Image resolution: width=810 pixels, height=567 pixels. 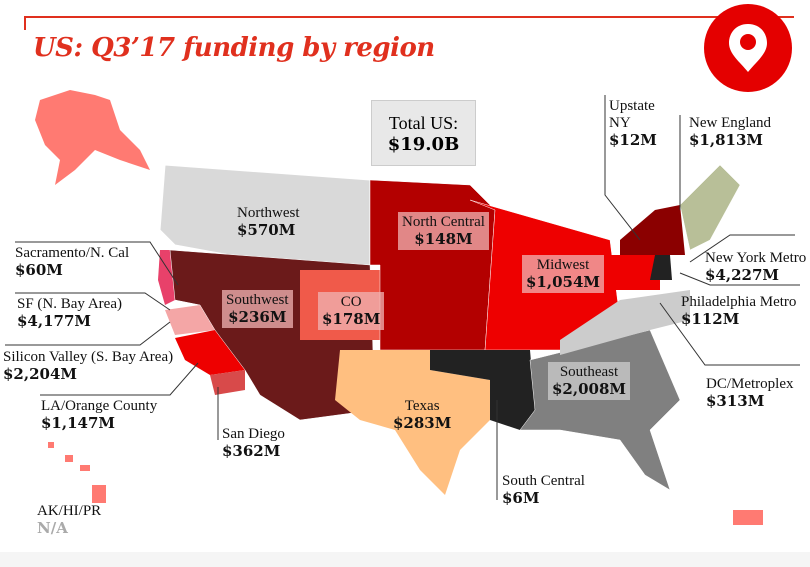 I want to click on region-label-dc: DC/Metroplex $313M, so click(x=750, y=393).